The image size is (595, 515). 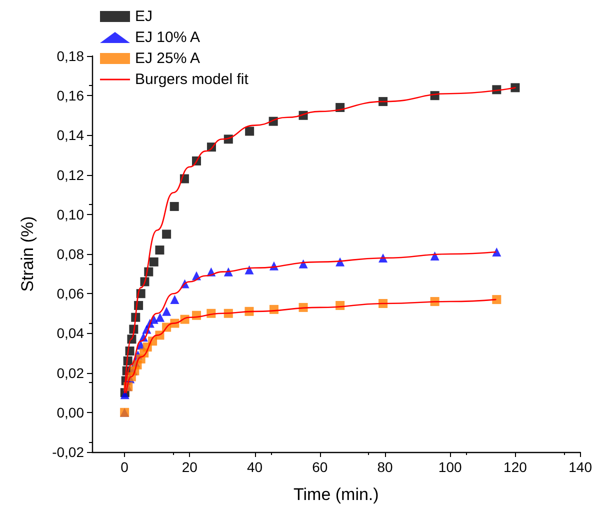 What do you see at coordinates (385, 467) in the screenshot?
I see `x-tick-label: 80` at bounding box center [385, 467].